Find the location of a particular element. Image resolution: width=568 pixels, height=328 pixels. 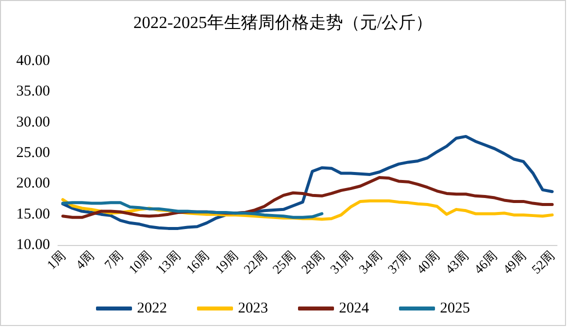

line-series is located at coordinates (192, 210).